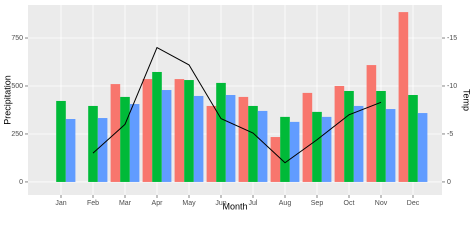 The image size is (474, 240). What do you see at coordinates (381, 203) in the screenshot?
I see `x-tick-label: Nov` at bounding box center [381, 203].